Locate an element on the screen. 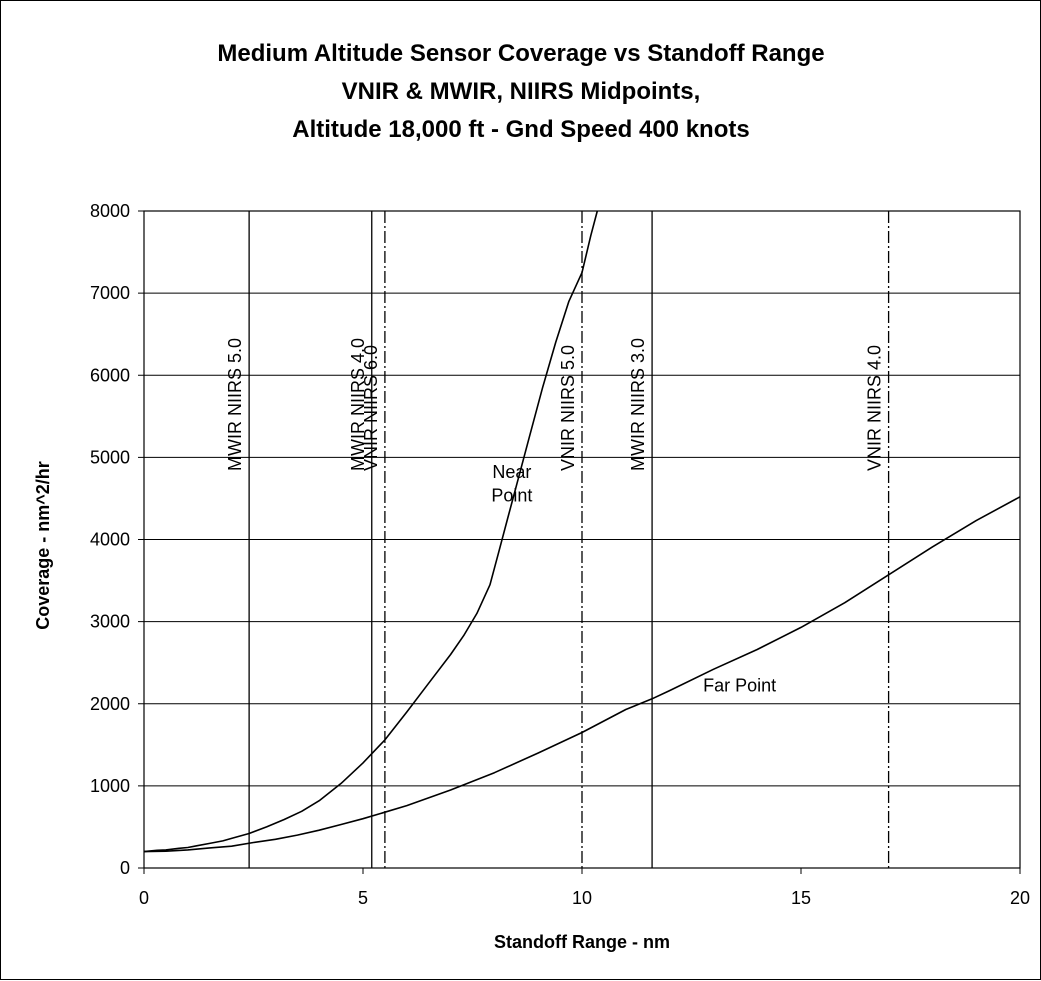  x-tick-label: 0 is located at coordinates (144, 898).